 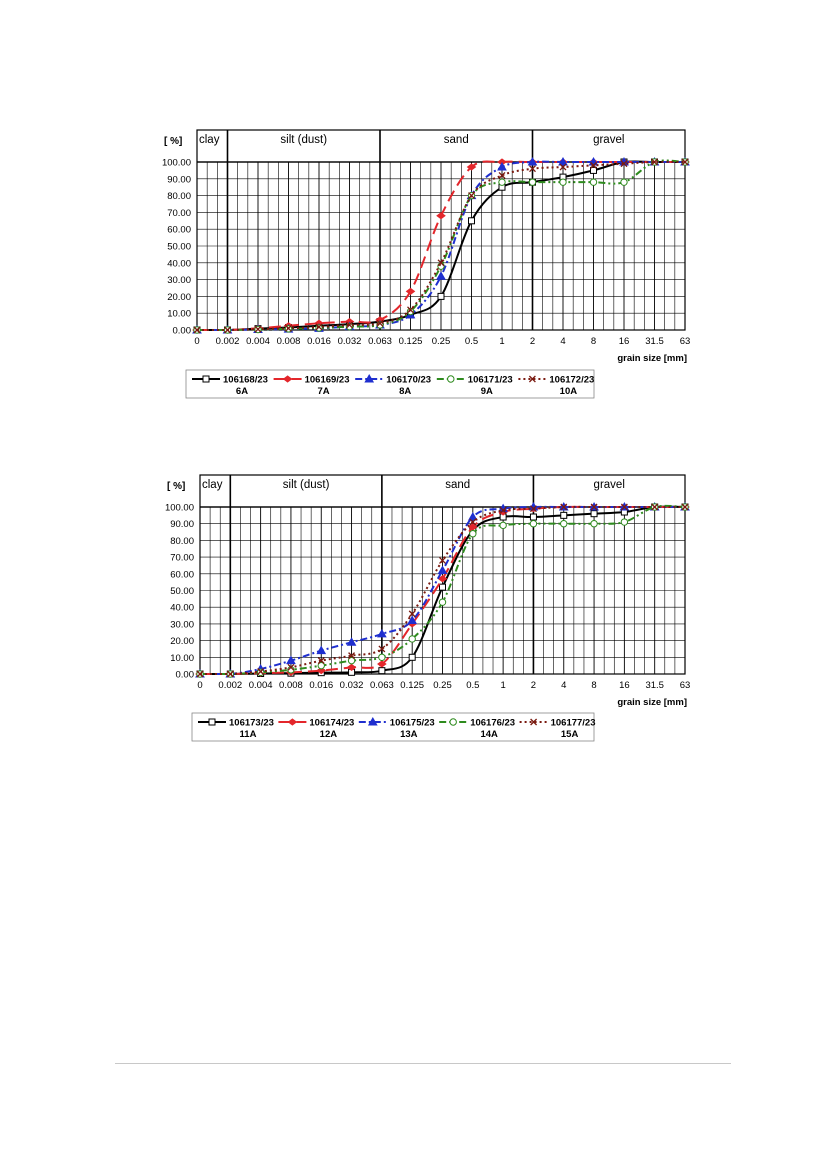 What do you see at coordinates (261, 685) in the screenshot?
I see `x-tick-label: 0.004` at bounding box center [261, 685].